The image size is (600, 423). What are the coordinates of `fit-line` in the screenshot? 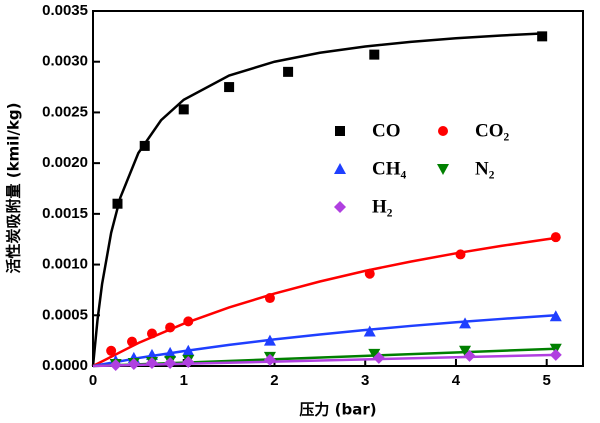 It's located at (324, 341).